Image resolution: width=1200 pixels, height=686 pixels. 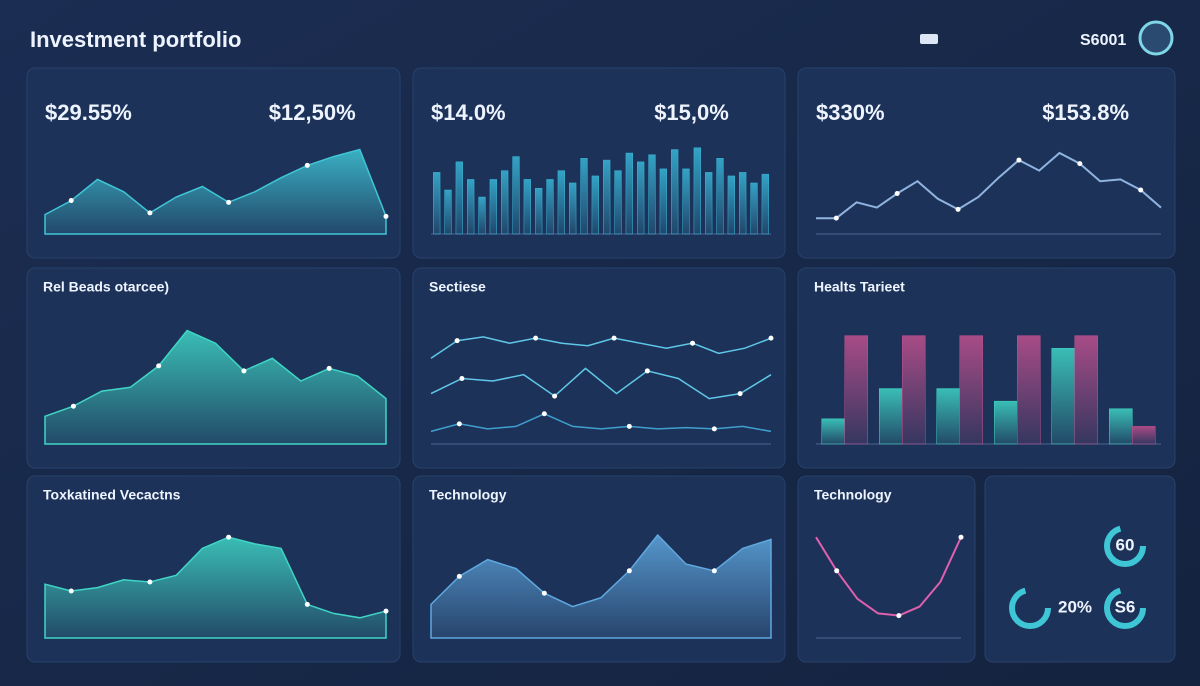 I want to click on panel-title: Toxkatined Vecactns, so click(x=112, y=495).